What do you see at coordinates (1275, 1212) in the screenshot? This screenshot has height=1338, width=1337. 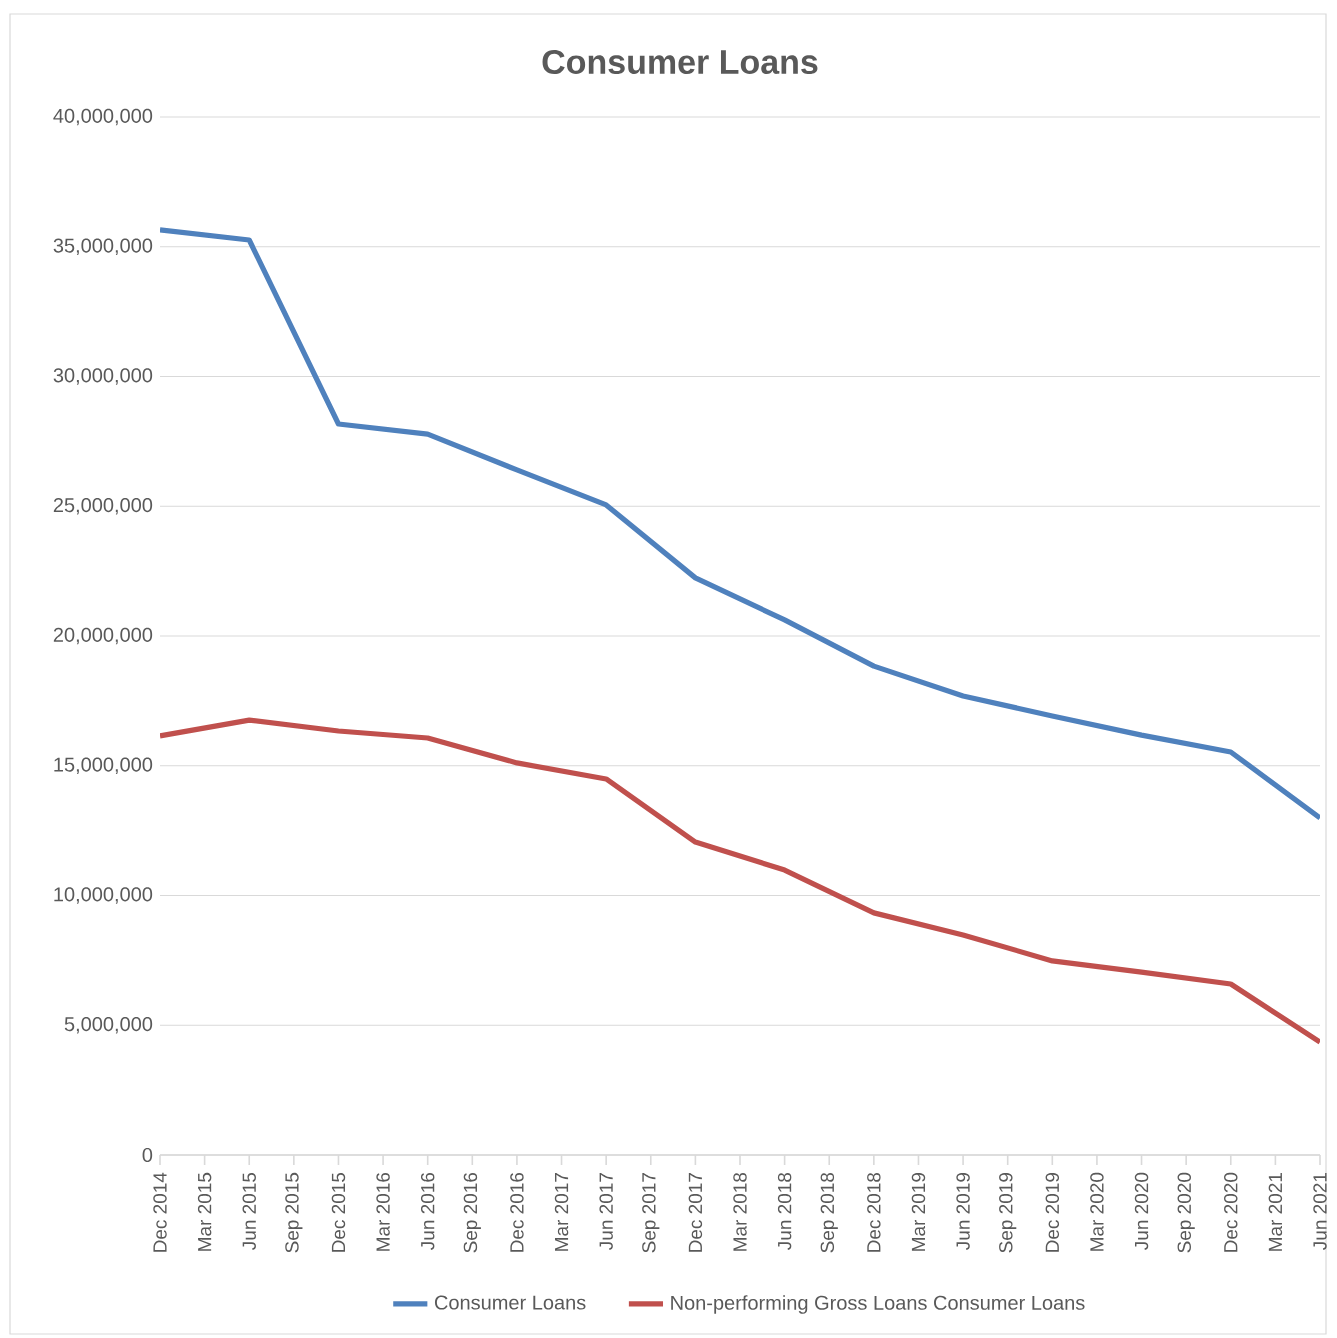 I see `x-tick-label: Mar 2021` at bounding box center [1275, 1212].